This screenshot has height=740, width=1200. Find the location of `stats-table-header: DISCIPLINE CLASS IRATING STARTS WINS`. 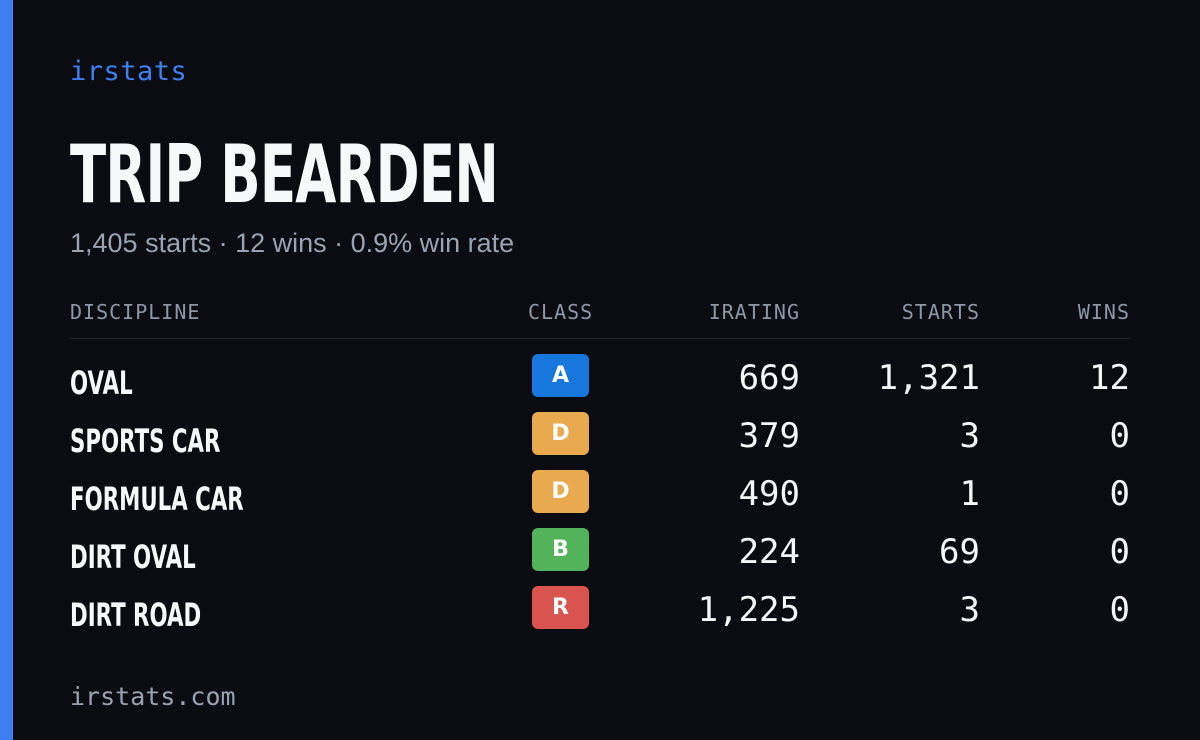

stats-table-header: DISCIPLINE CLASS IRATING STARTS WINS is located at coordinates (600, 319).